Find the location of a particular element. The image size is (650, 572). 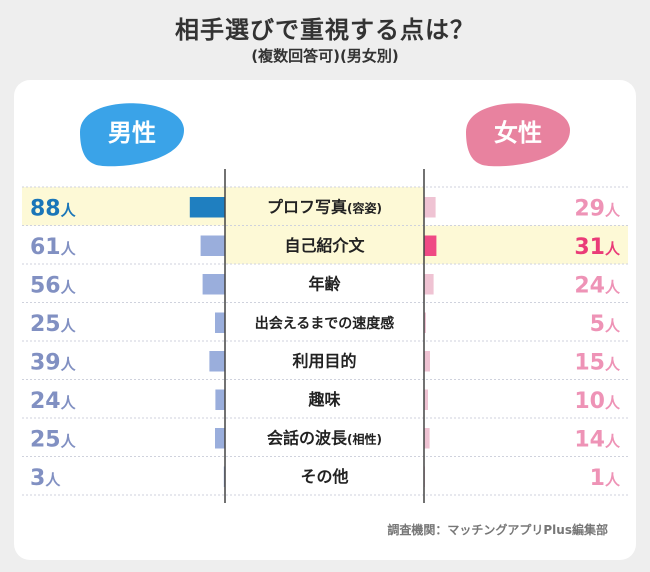

female-bubble: 女性 is located at coordinates (518, 135).